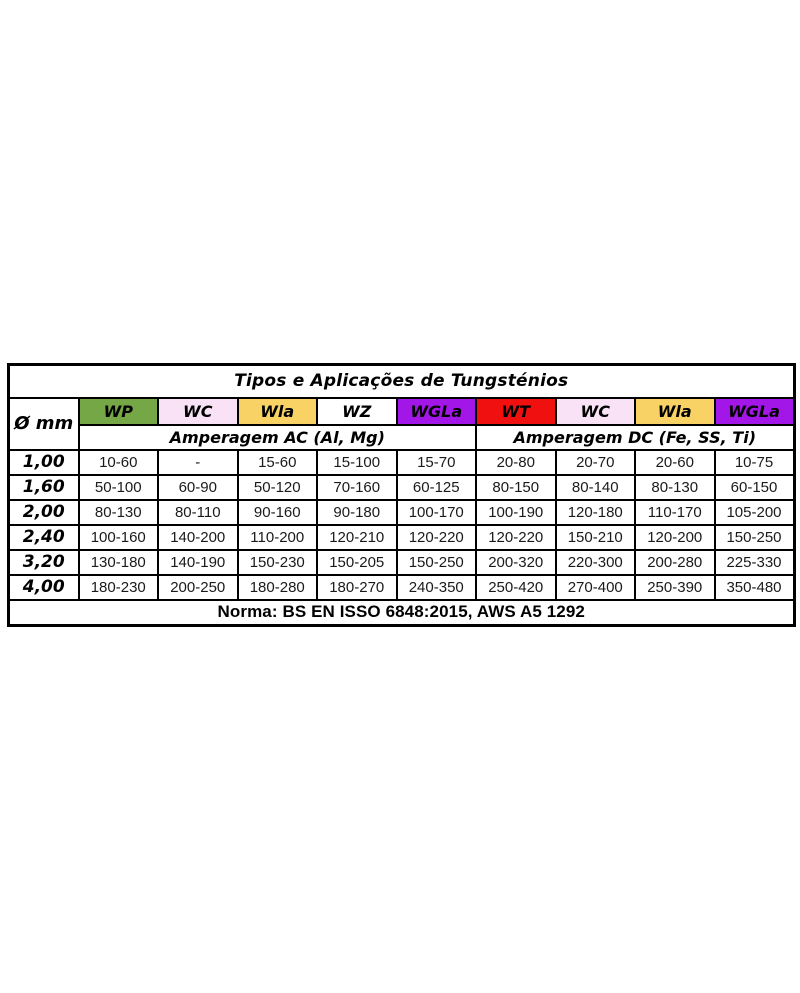 The width and height of the screenshot is (800, 993). What do you see at coordinates (43, 537) in the screenshot?
I see `diameter-cell: 2,40` at bounding box center [43, 537].